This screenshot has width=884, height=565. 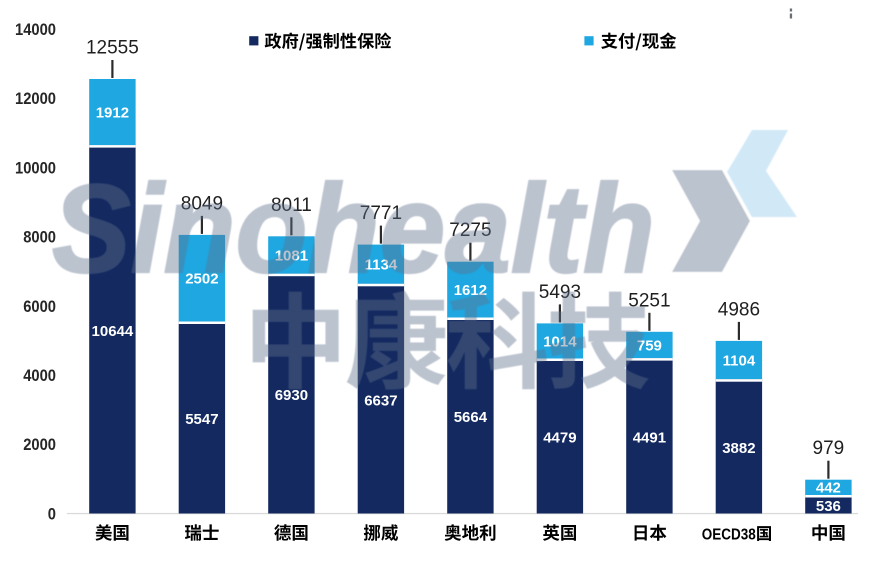 What do you see at coordinates (113, 331) in the screenshot?
I see `svg-text: 10644` at bounding box center [113, 331].